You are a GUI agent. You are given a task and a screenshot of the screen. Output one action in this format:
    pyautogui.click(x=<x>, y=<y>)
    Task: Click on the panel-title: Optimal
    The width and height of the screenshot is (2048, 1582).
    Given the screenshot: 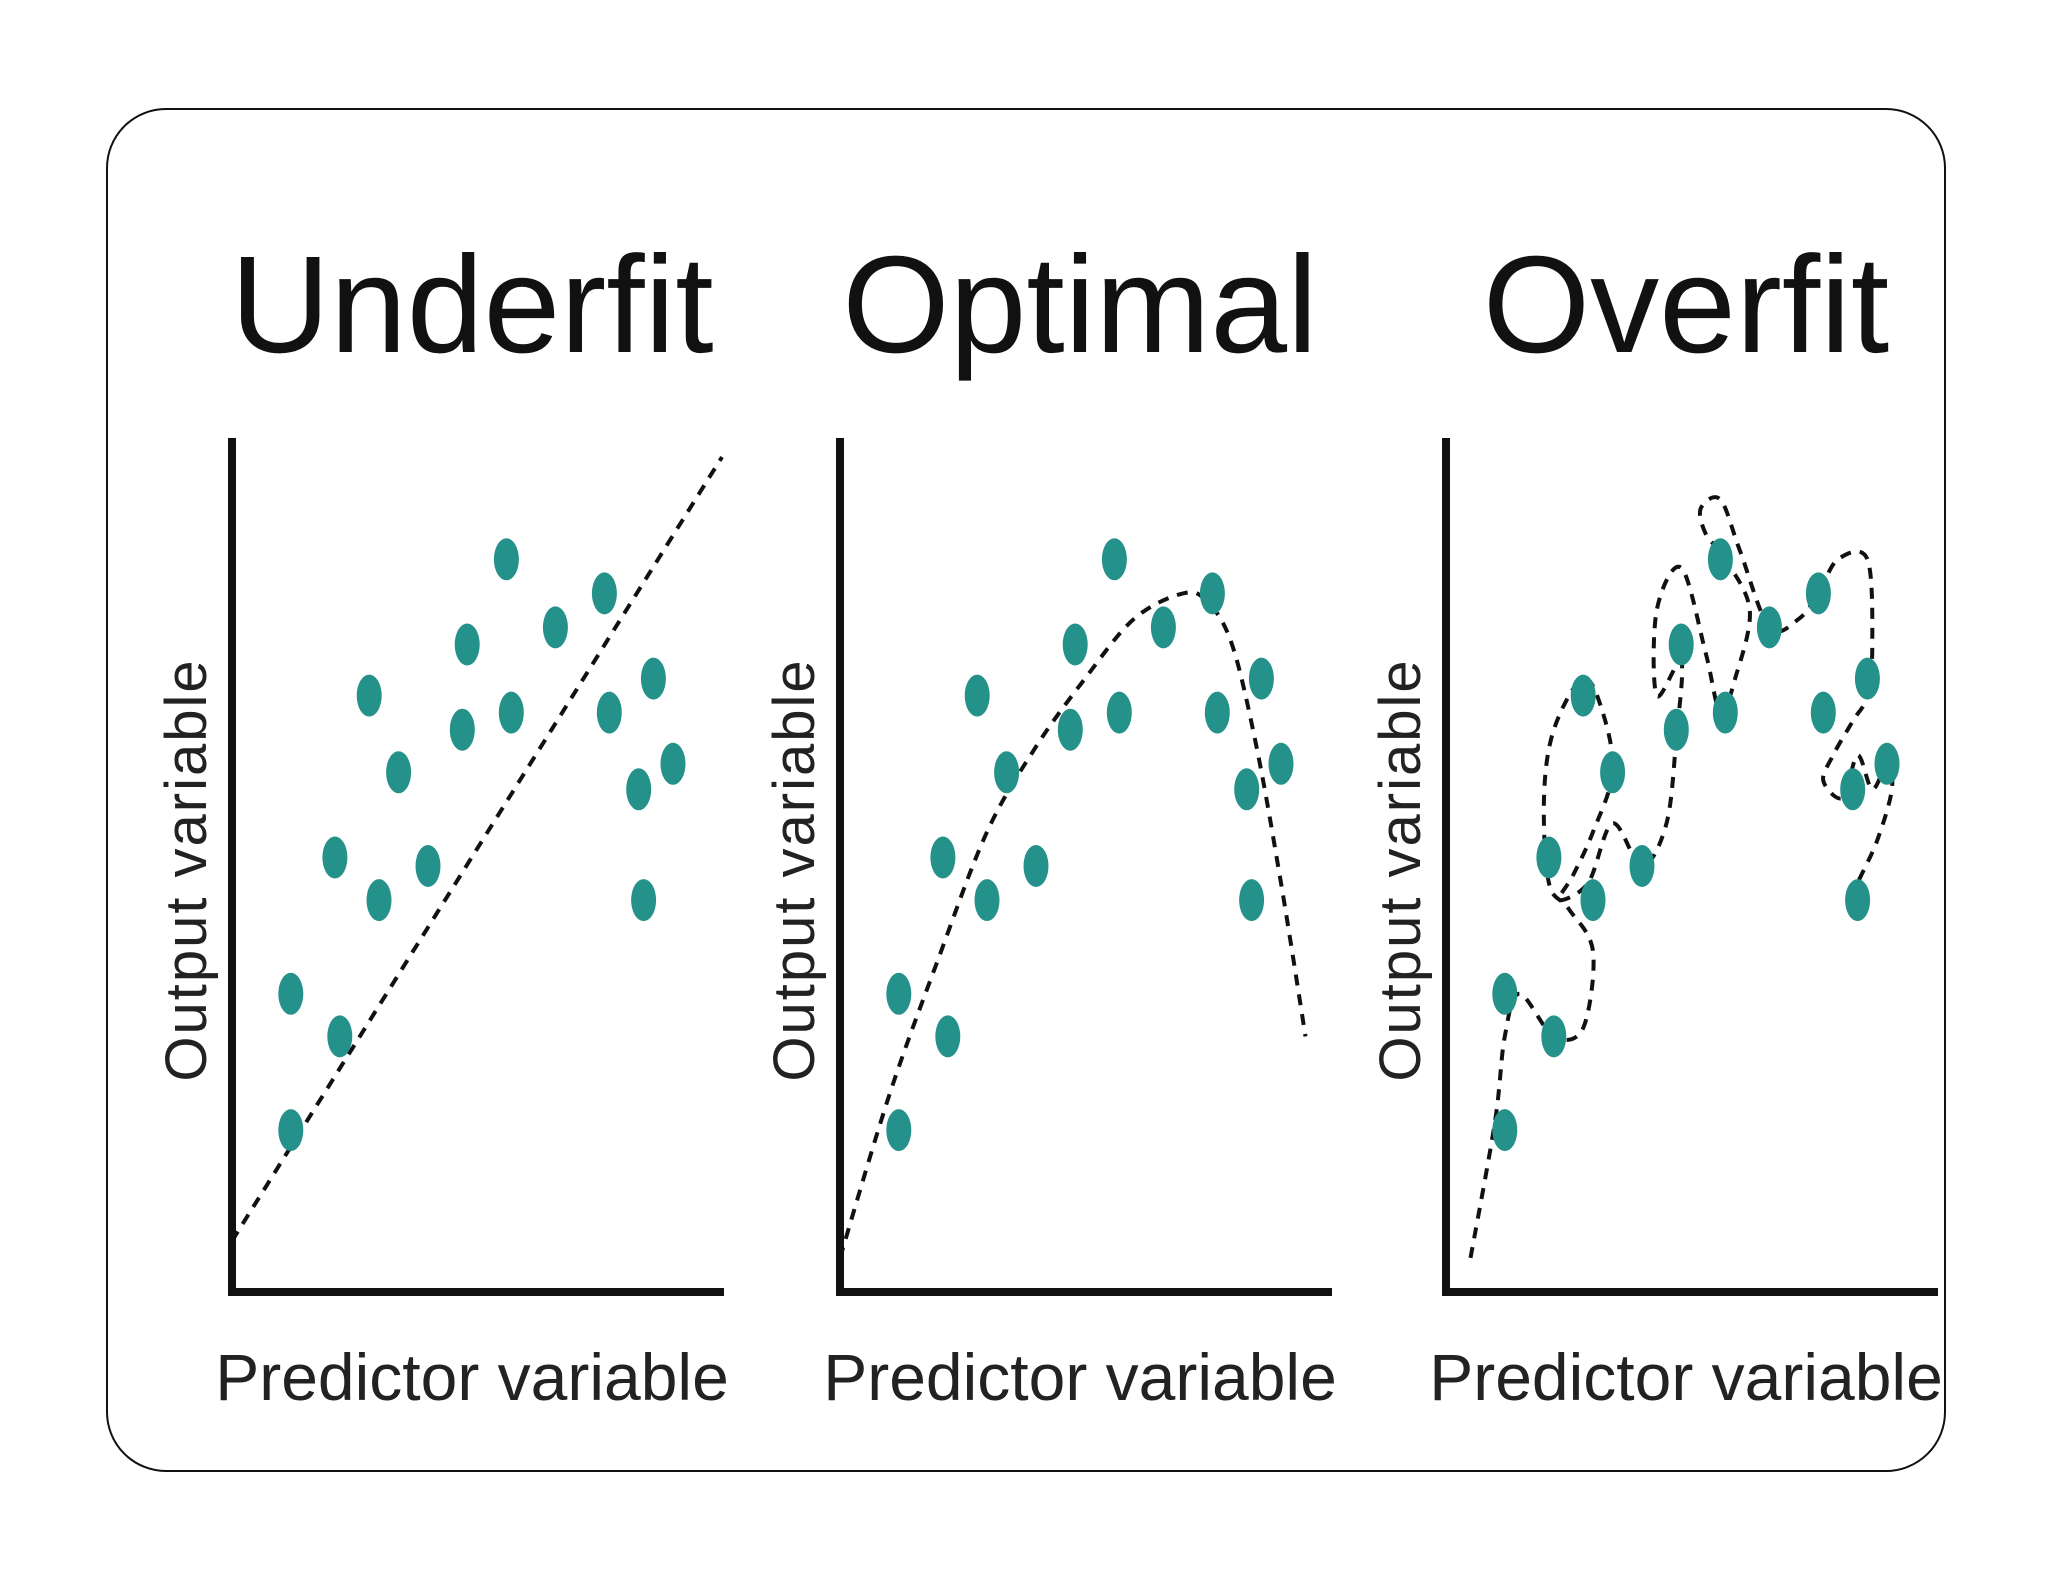 What is the action you would take?
    pyautogui.click(x=1079, y=305)
    